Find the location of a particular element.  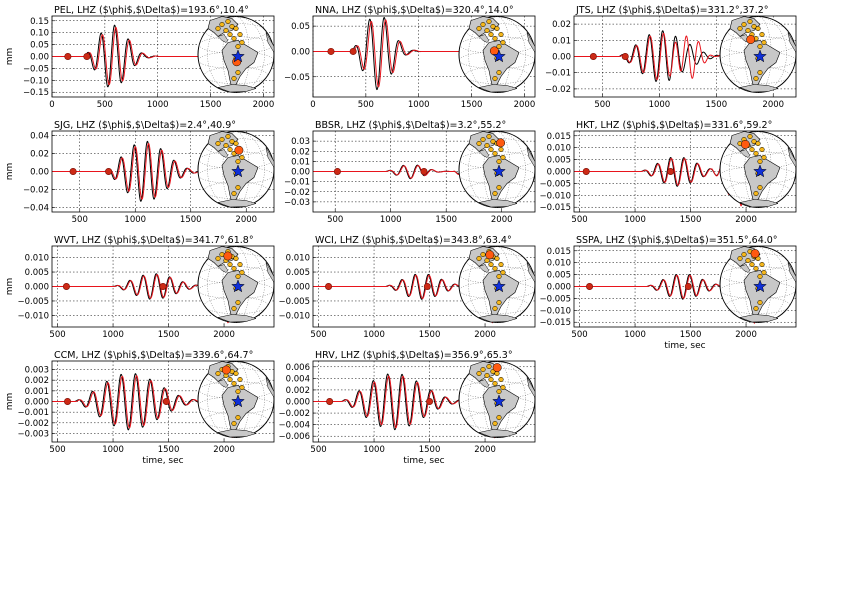

y-axis-label: mm is located at coordinates (10, 402).